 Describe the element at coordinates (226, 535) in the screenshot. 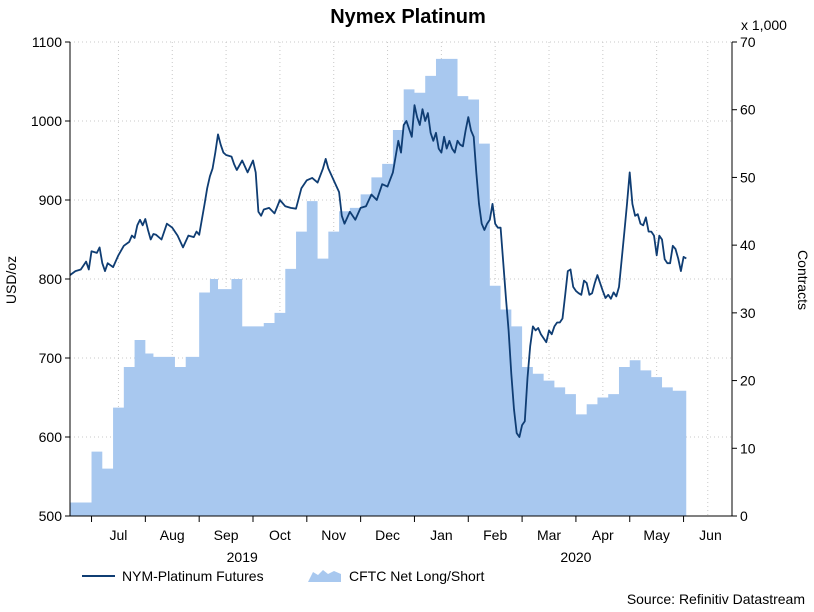

I see `x-tick-label-month: Sep` at that location.